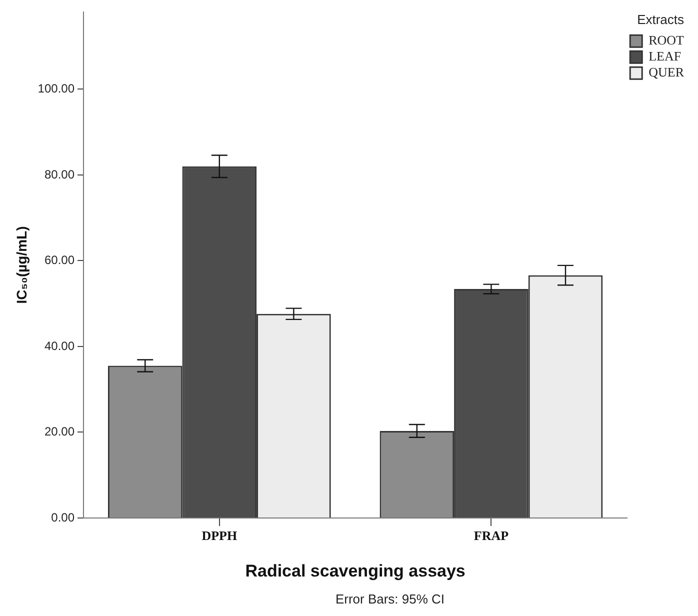 Image resolution: width=698 pixels, height=616 pixels. I want to click on y-tick-label: 80.00, so click(59, 174).